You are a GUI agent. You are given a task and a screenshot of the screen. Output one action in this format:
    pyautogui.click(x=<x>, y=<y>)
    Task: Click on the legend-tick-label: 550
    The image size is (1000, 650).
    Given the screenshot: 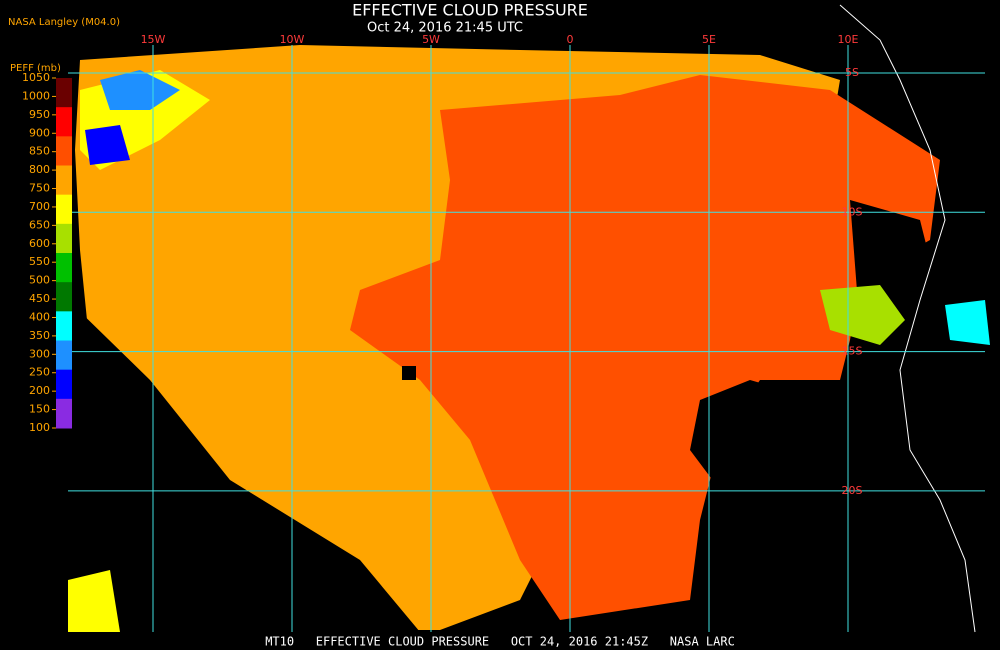 What is the action you would take?
    pyautogui.click(x=39, y=261)
    